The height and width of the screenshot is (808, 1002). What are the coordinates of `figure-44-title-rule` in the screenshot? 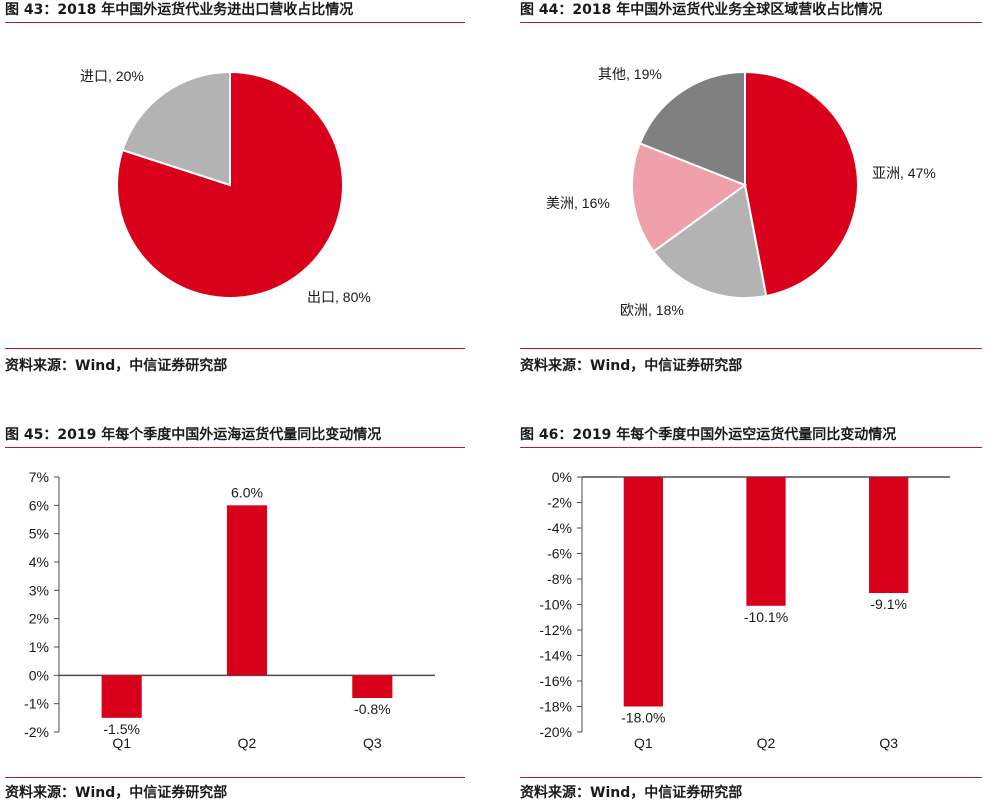 It's located at (751, 22).